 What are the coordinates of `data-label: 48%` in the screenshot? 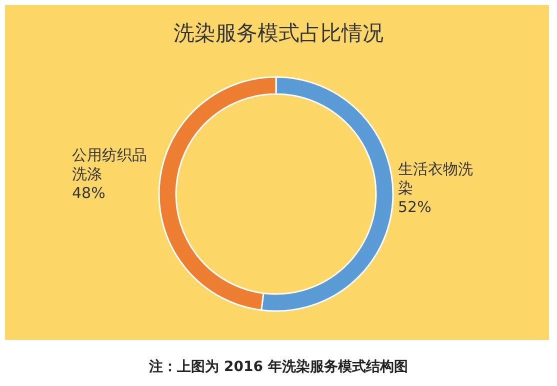 It's located at (89, 193).